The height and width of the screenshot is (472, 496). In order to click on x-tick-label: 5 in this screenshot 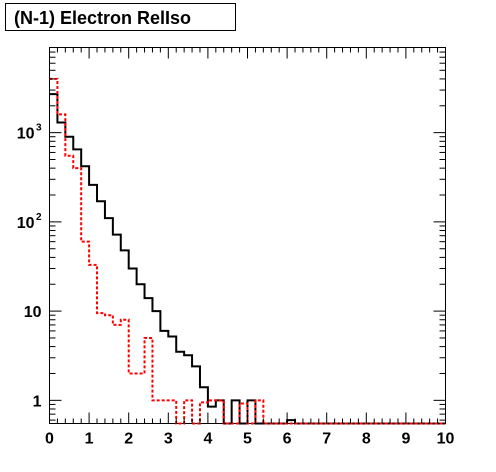, I will do `click(247, 439)`.